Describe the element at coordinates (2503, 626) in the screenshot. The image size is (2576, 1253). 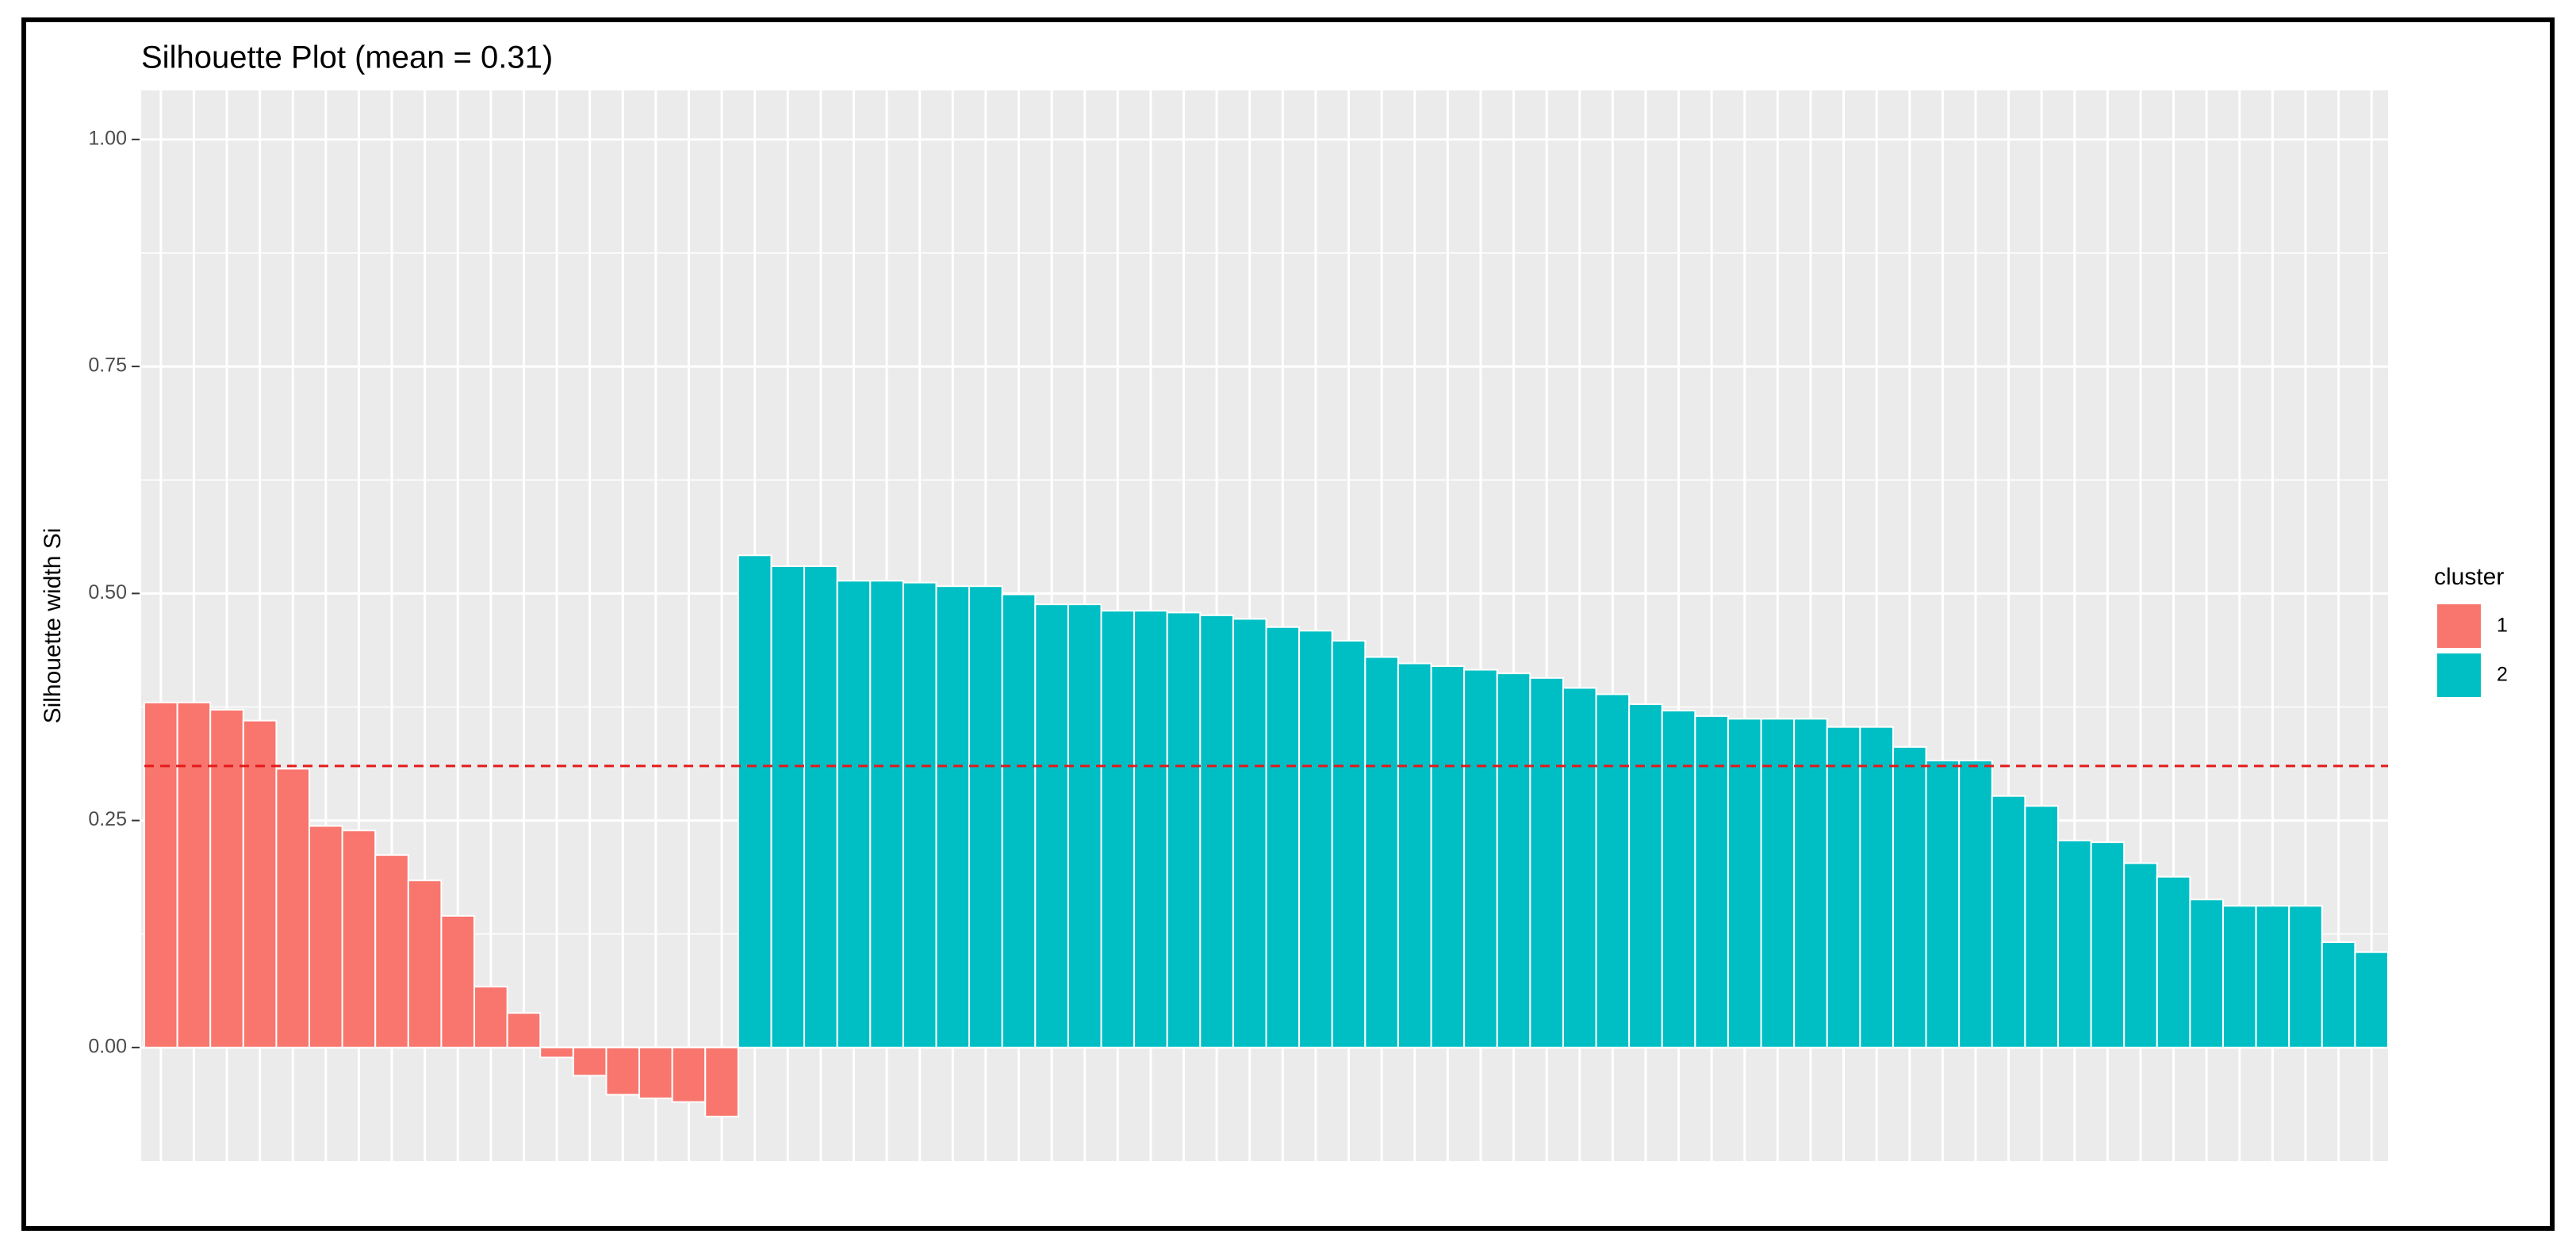
I see `legend-label: 1` at that location.